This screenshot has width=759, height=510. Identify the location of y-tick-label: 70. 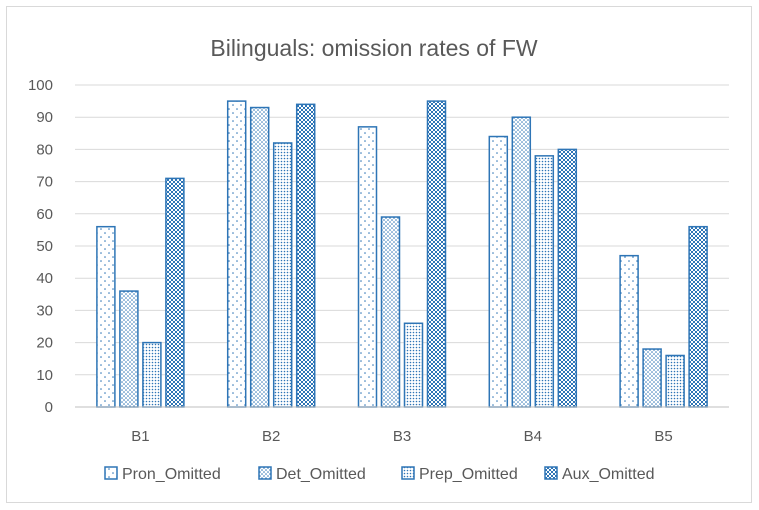
(44, 182).